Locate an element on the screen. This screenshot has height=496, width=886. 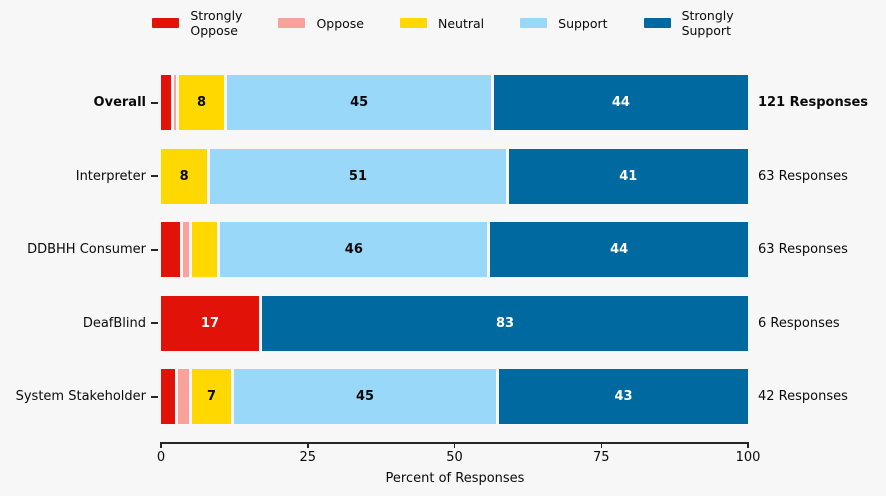
legend-item-support: Support is located at coordinates (564, 23).